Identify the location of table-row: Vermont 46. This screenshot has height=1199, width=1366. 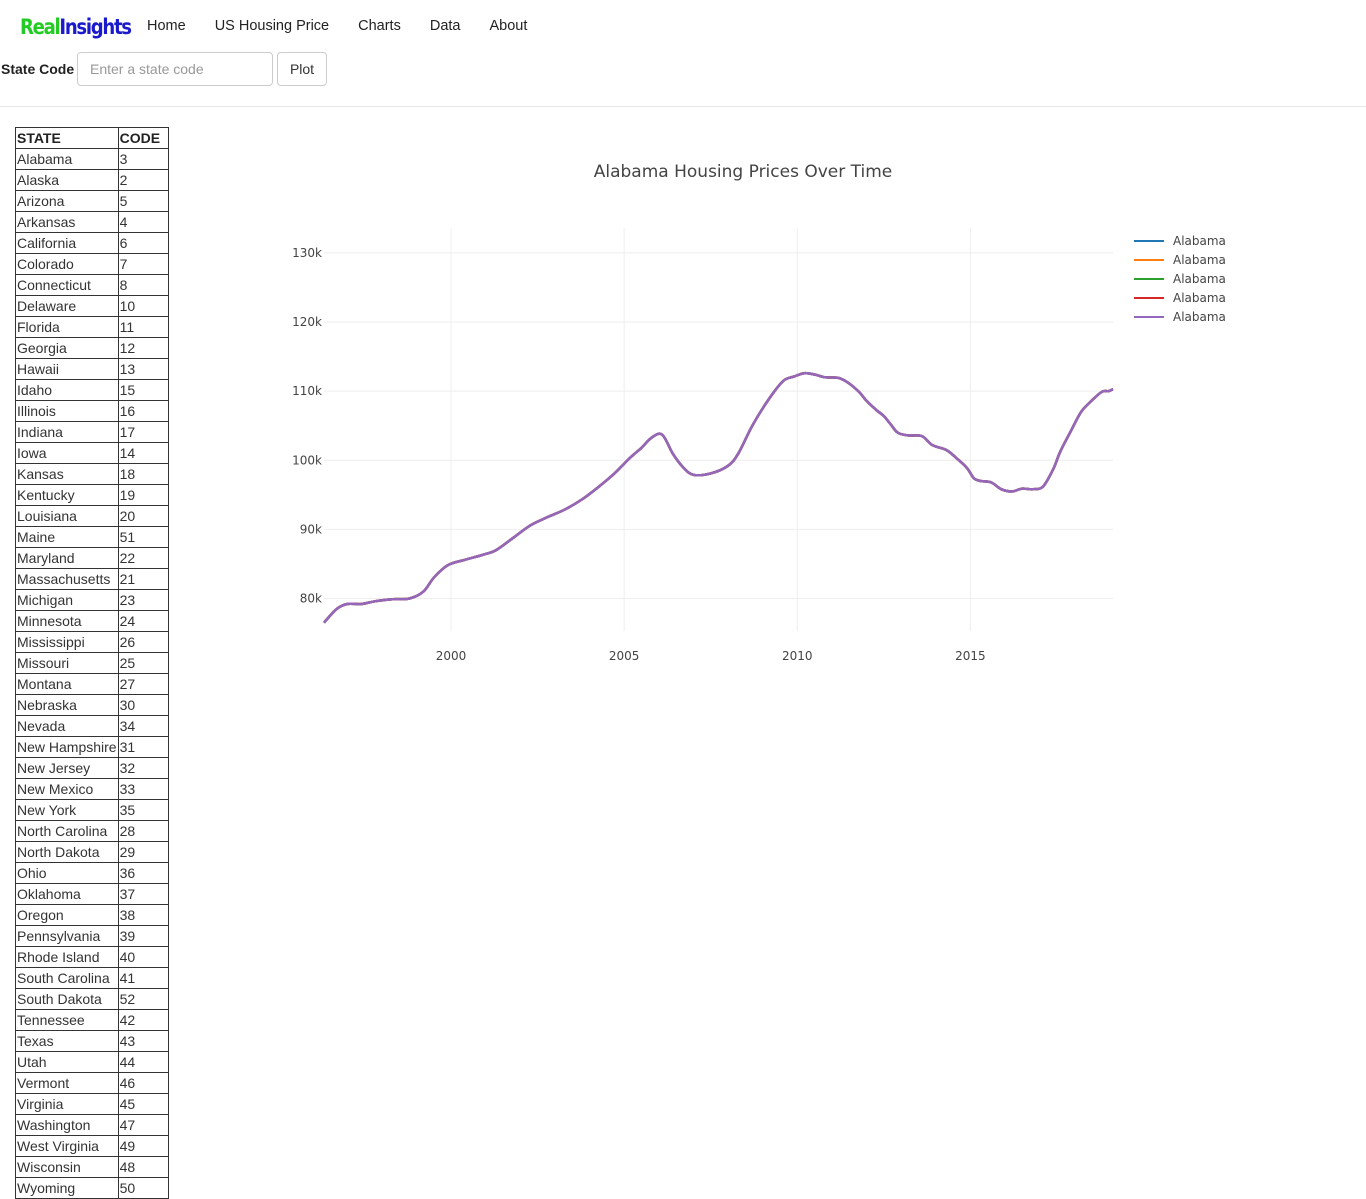
(92, 1083).